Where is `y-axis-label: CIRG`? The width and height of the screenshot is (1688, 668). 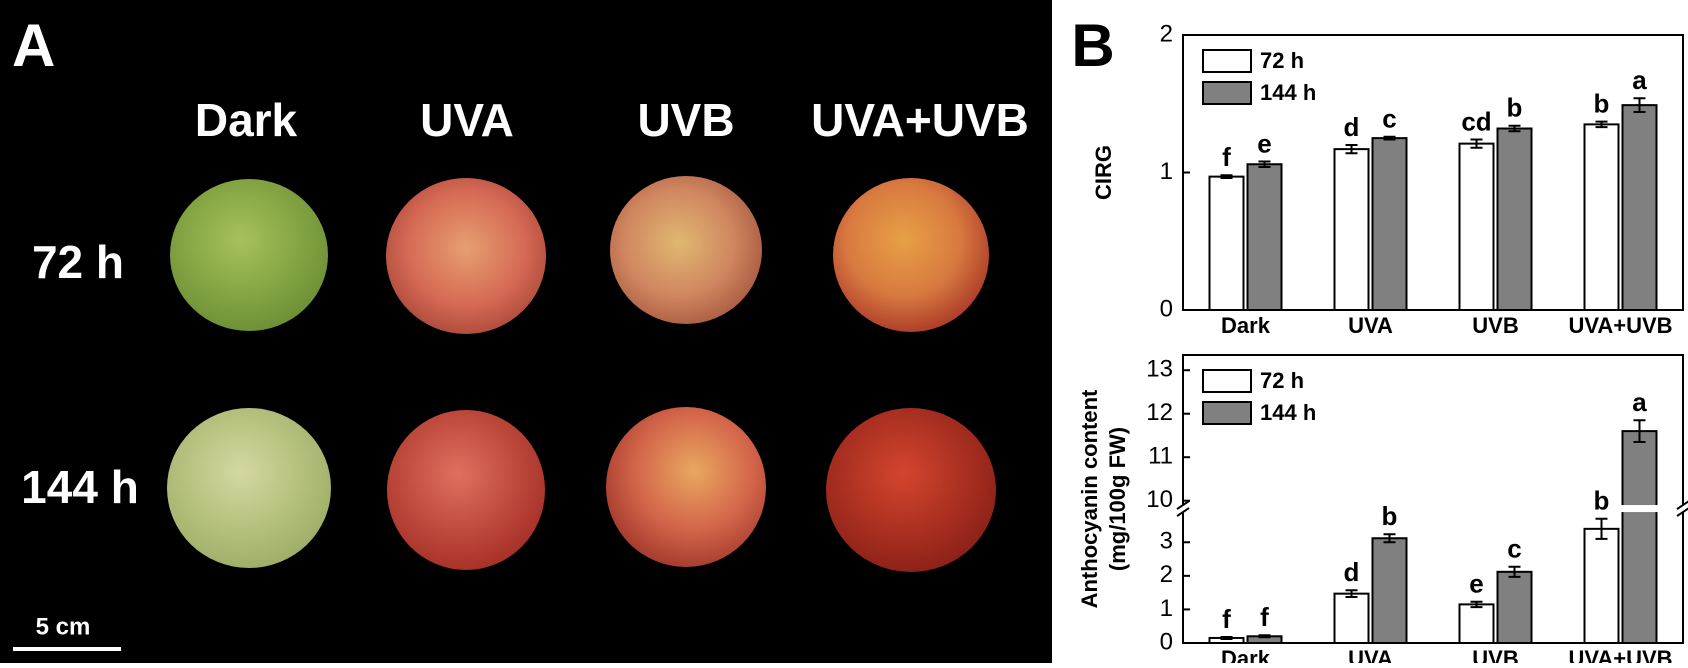
y-axis-label: CIRG is located at coordinates (1103, 172).